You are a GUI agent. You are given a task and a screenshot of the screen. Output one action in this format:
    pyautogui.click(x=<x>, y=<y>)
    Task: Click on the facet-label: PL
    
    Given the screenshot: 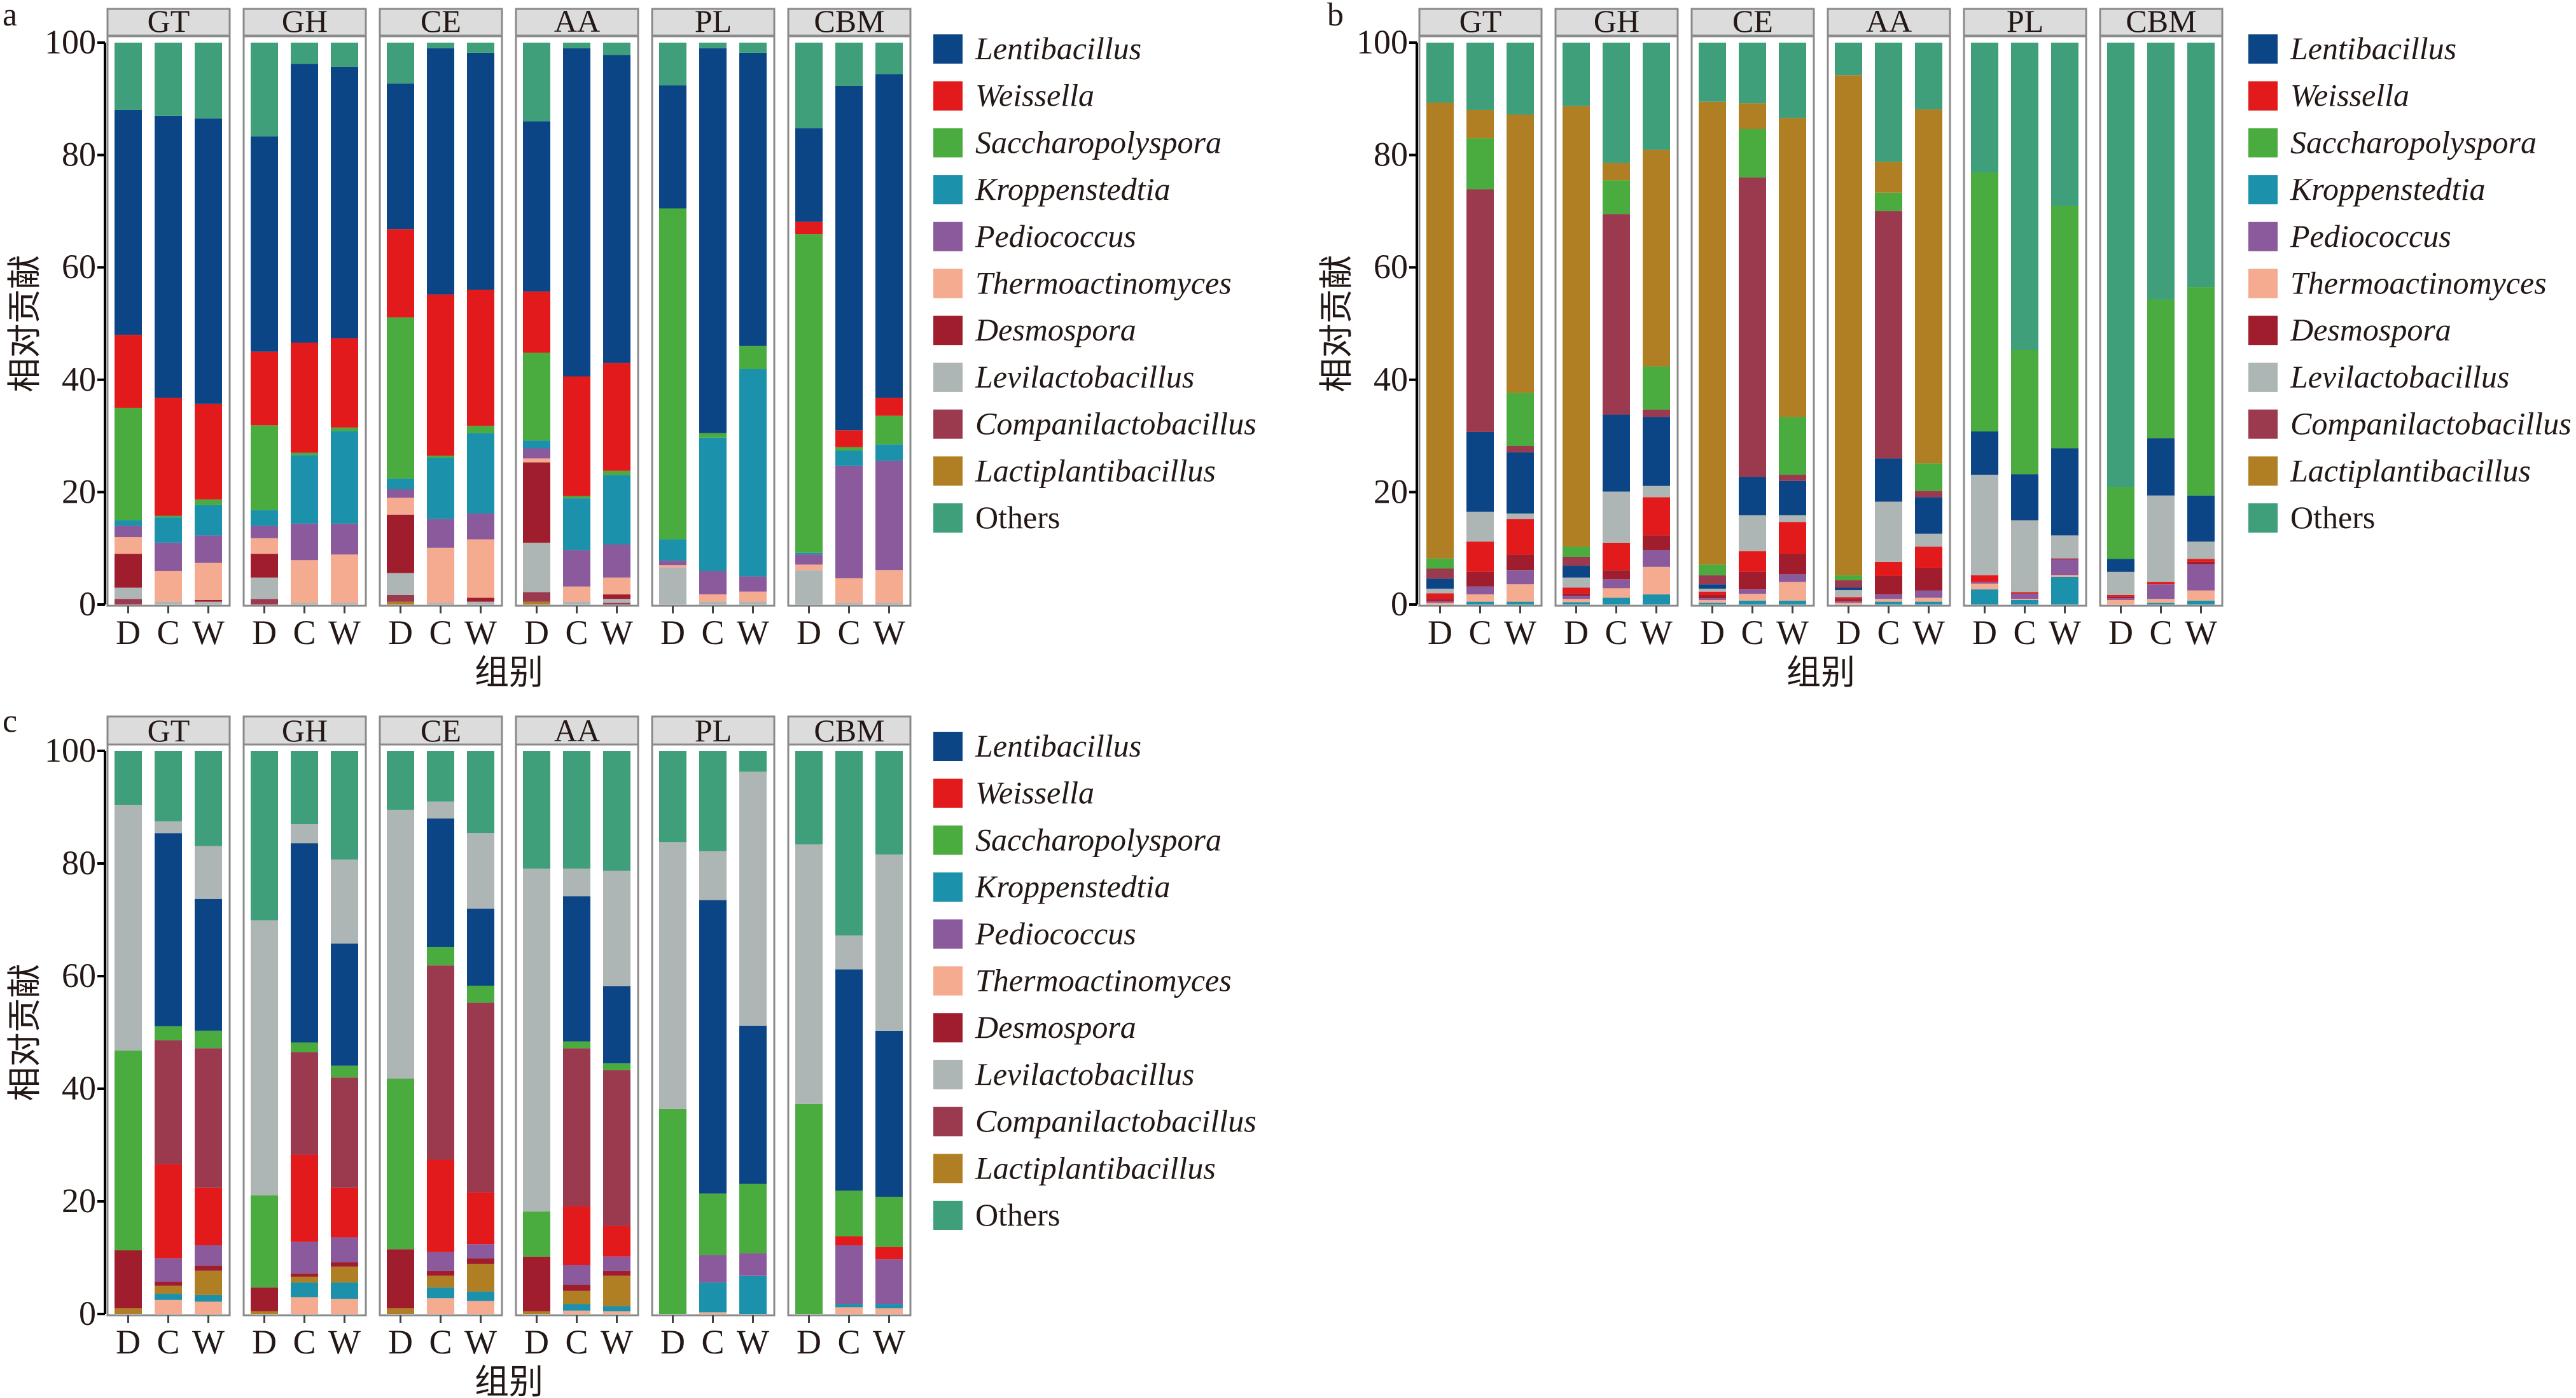 What is the action you would take?
    pyautogui.click(x=714, y=730)
    